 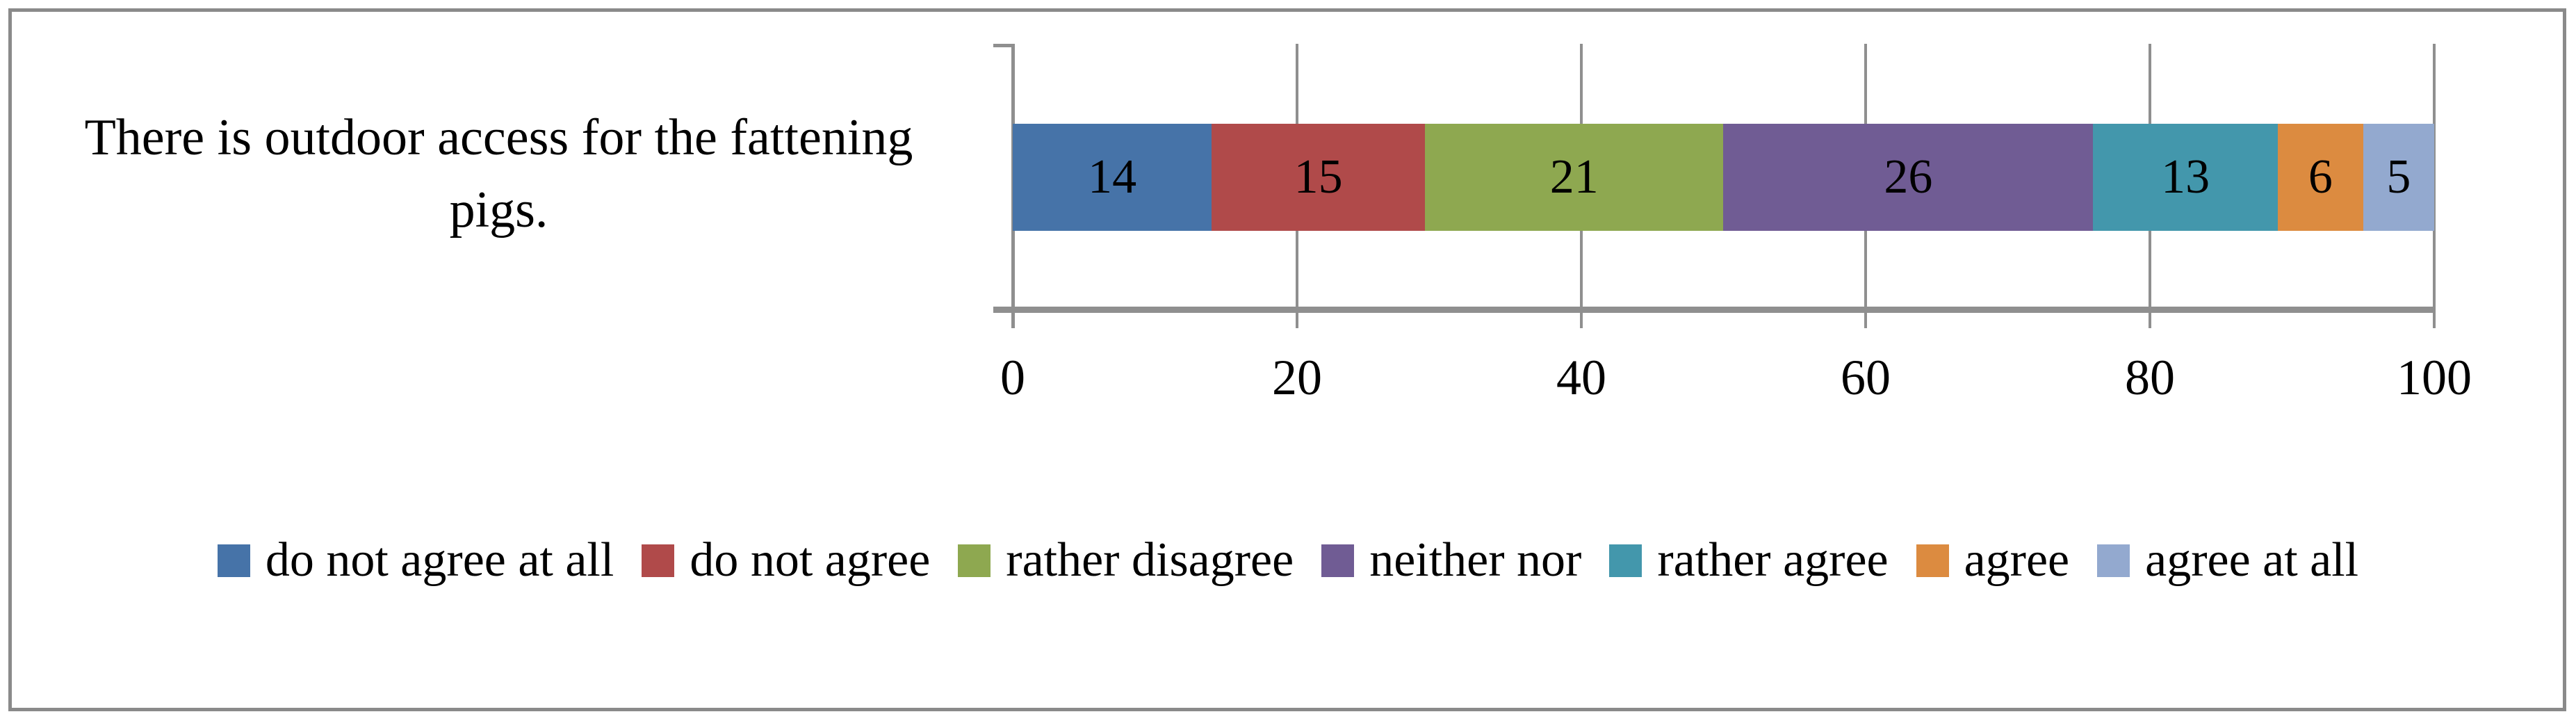 I want to click on legend-label: do not agree, so click(x=811, y=560).